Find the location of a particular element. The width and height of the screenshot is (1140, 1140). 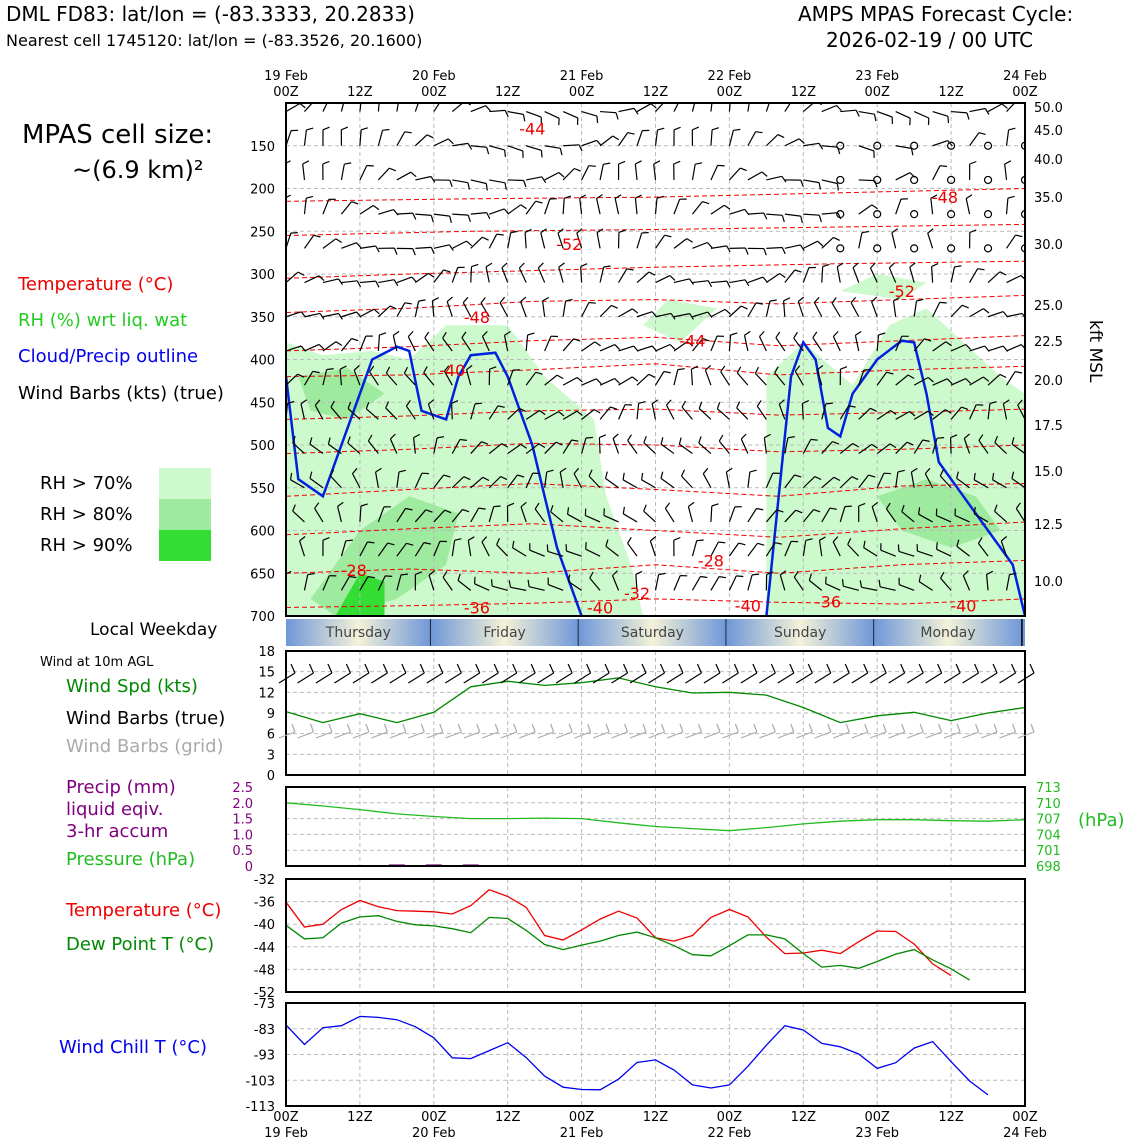

pressure-tick-label-650: 650 is located at coordinates (262, 574).